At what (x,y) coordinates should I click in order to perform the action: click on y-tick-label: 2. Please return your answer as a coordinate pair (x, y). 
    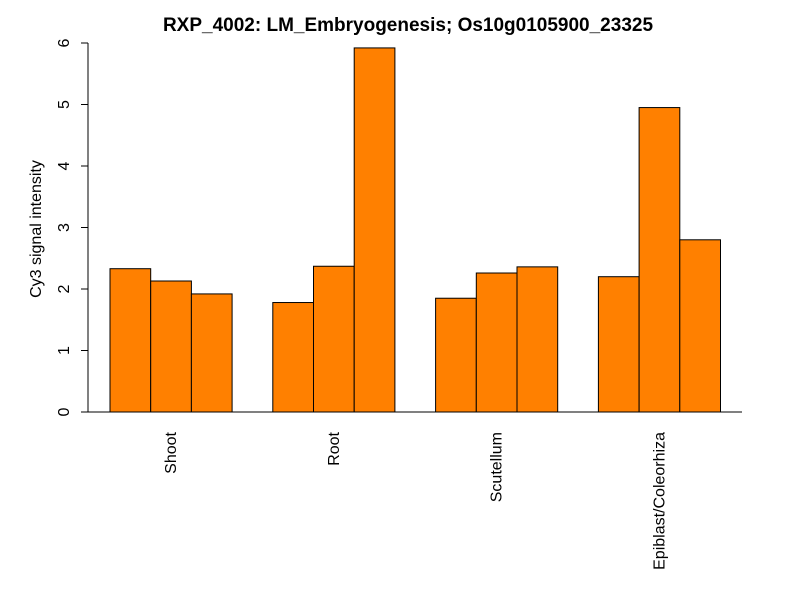
    Looking at the image, I should click on (64, 288).